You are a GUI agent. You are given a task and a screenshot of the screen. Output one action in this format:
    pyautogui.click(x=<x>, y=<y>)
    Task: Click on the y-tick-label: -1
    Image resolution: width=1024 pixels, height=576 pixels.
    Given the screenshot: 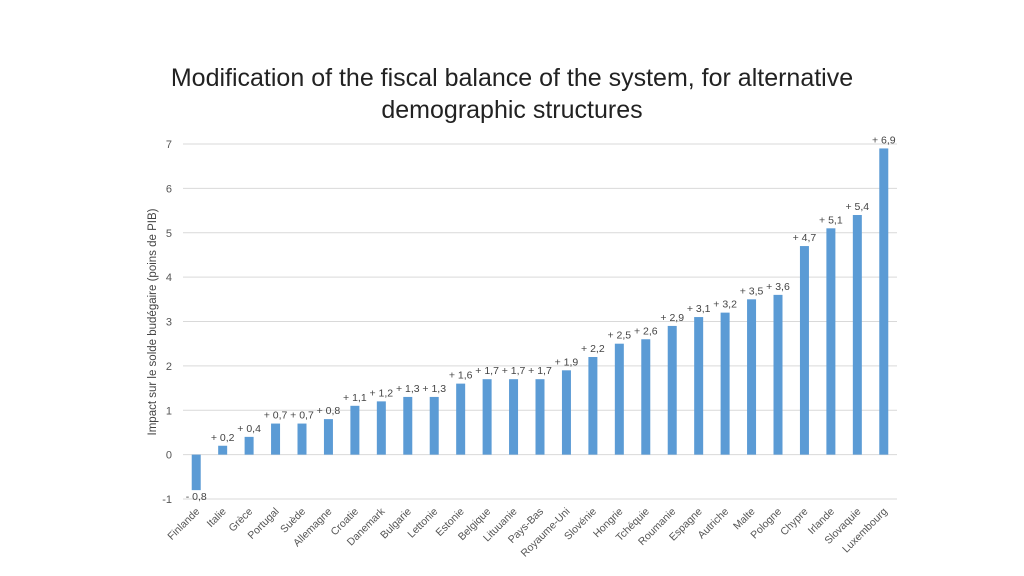 What is the action you would take?
    pyautogui.click(x=167, y=500)
    